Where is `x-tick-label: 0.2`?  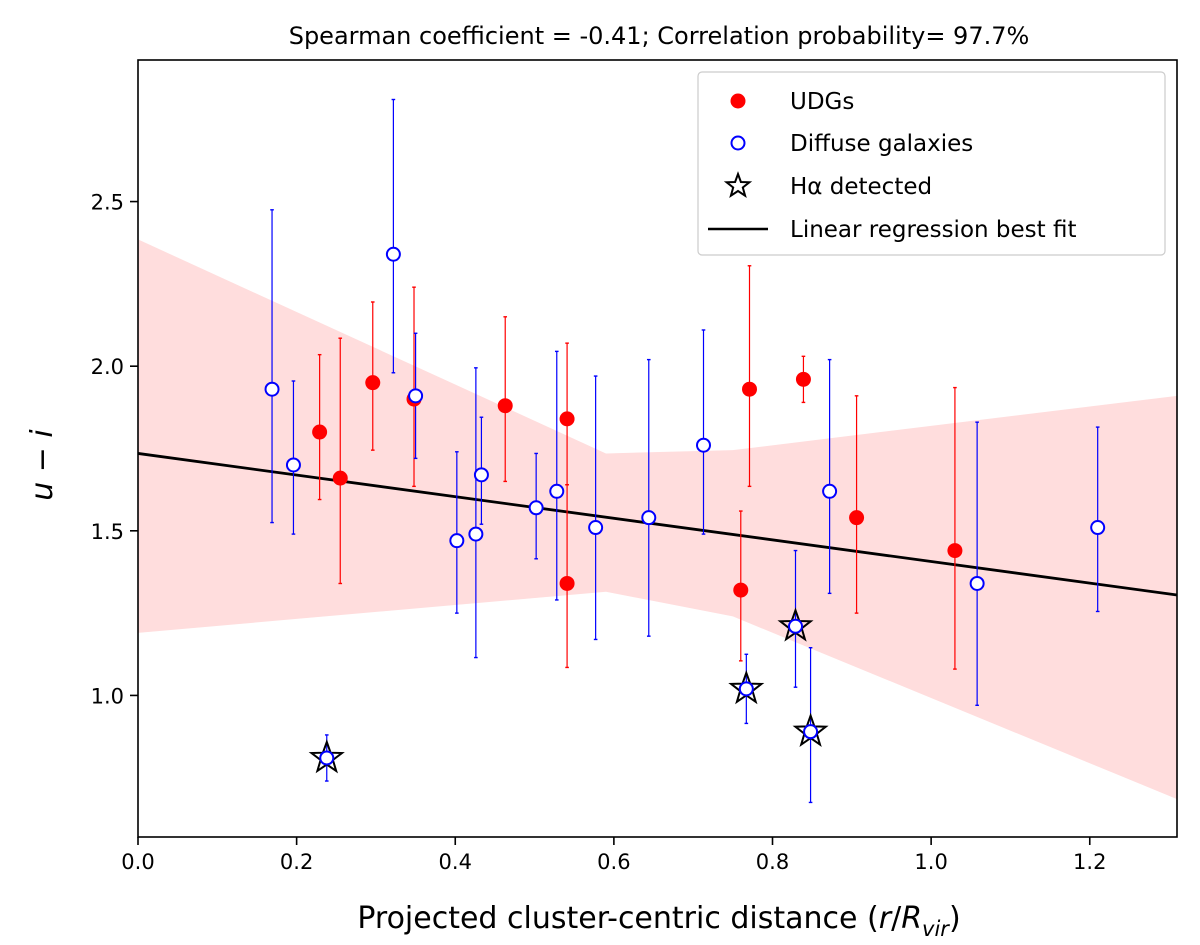 x-tick-label: 0.2 is located at coordinates (296, 862).